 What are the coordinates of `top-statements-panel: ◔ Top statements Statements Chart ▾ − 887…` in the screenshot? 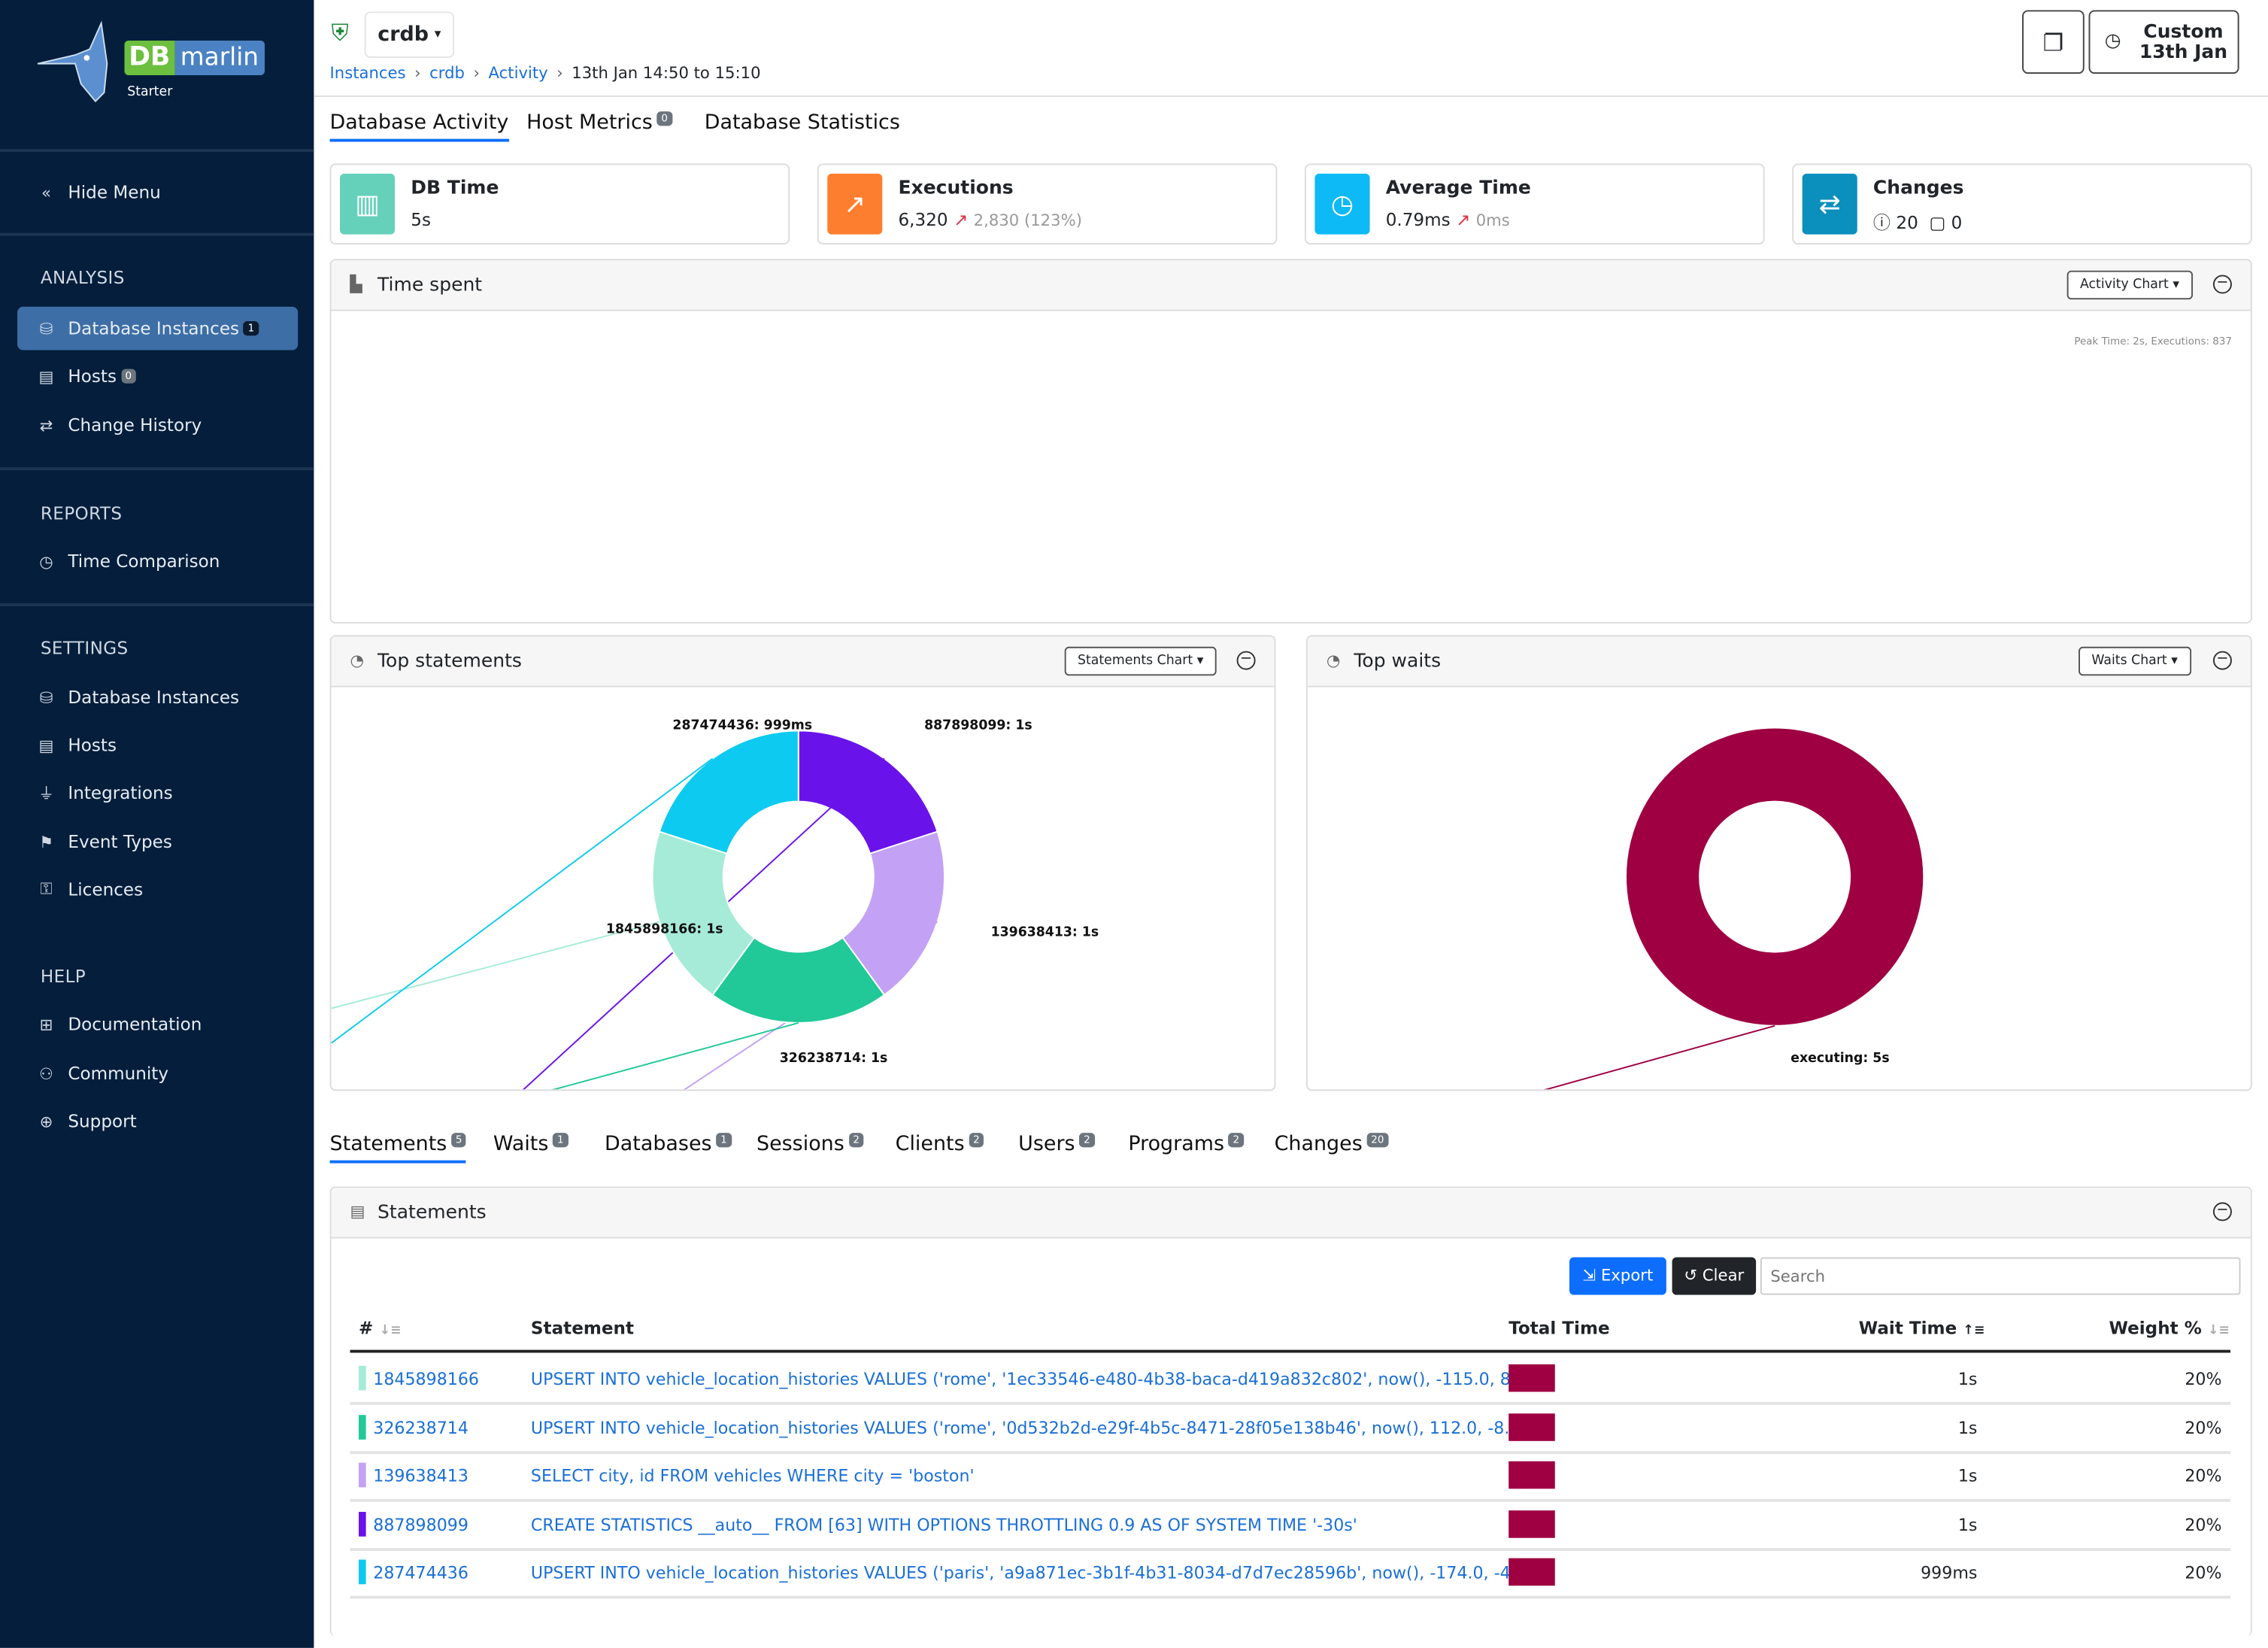 It's located at (802, 863).